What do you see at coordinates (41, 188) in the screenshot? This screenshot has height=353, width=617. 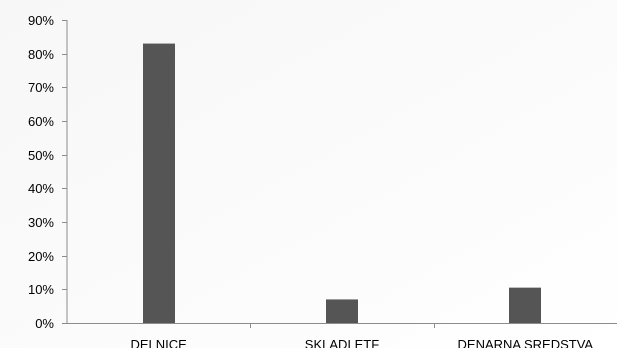 I see `y-tick-label: 40%` at bounding box center [41, 188].